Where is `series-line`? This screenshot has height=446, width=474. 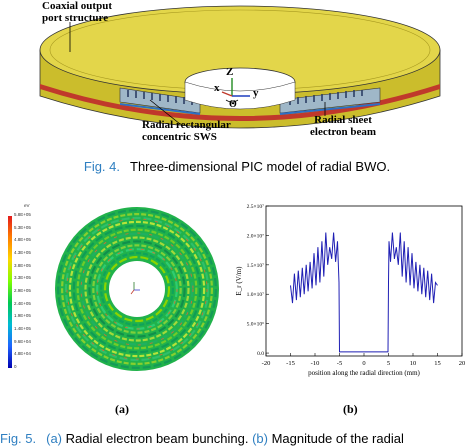
series-line is located at coordinates (364, 292).